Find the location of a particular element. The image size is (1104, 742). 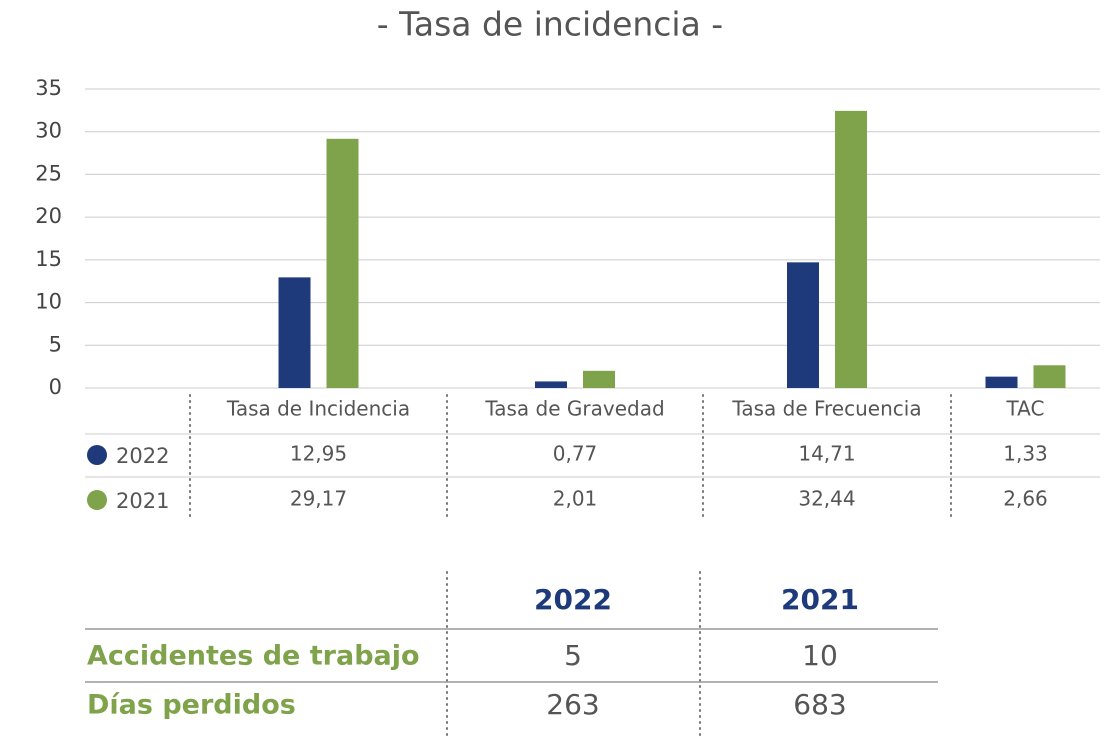

chart-title: - Tasa de incidencia - is located at coordinates (550, 24).